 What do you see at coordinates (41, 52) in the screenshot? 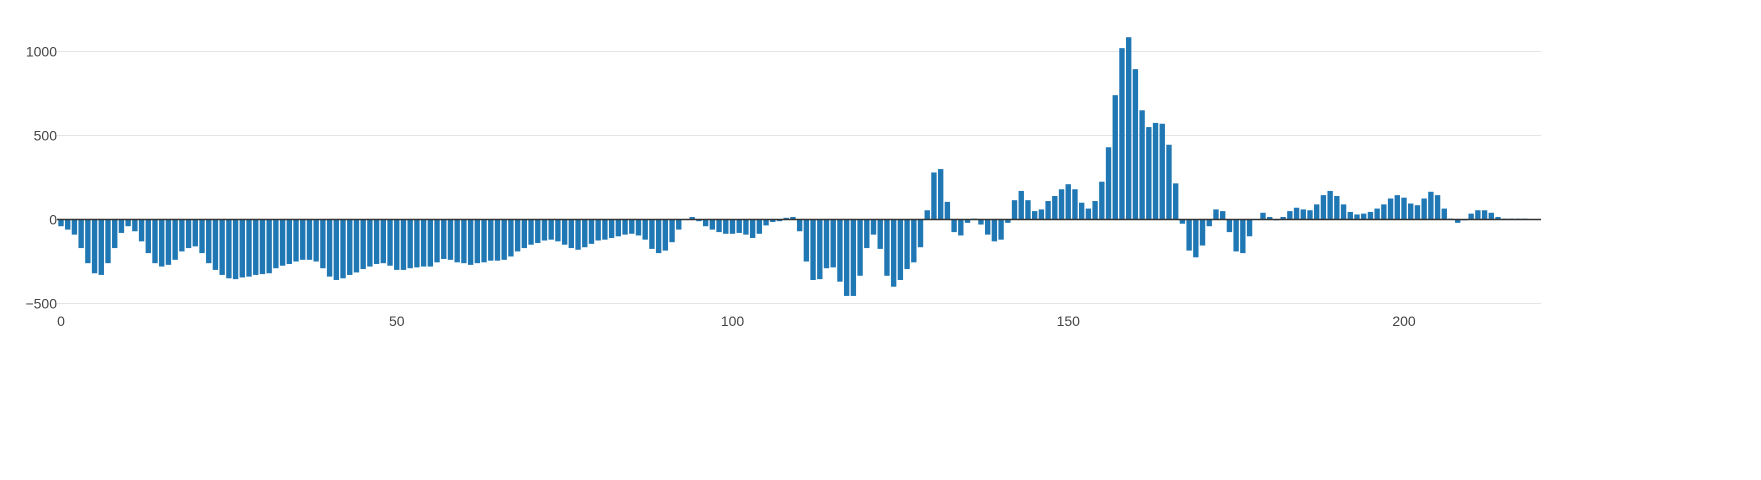
I see `y-tick-label: 1000` at bounding box center [41, 52].